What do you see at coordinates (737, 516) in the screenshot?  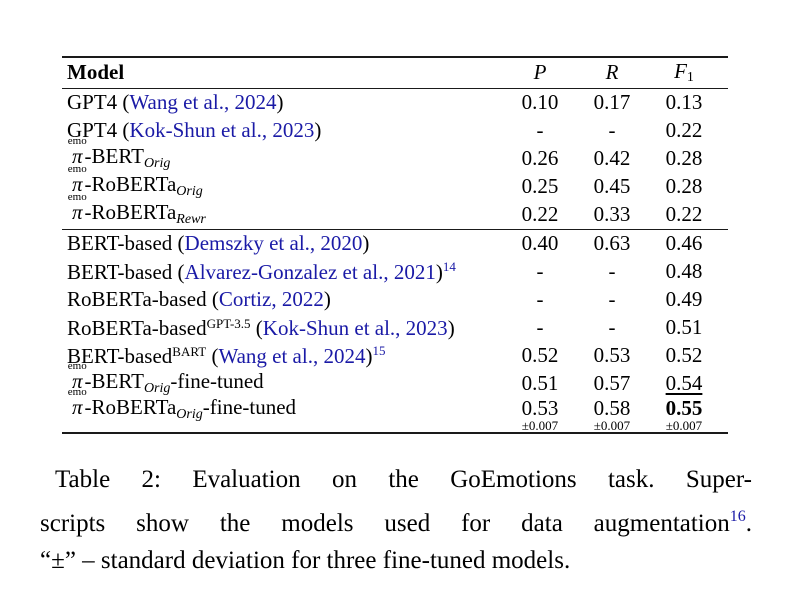 I see `footnote-link: 16` at bounding box center [737, 516].